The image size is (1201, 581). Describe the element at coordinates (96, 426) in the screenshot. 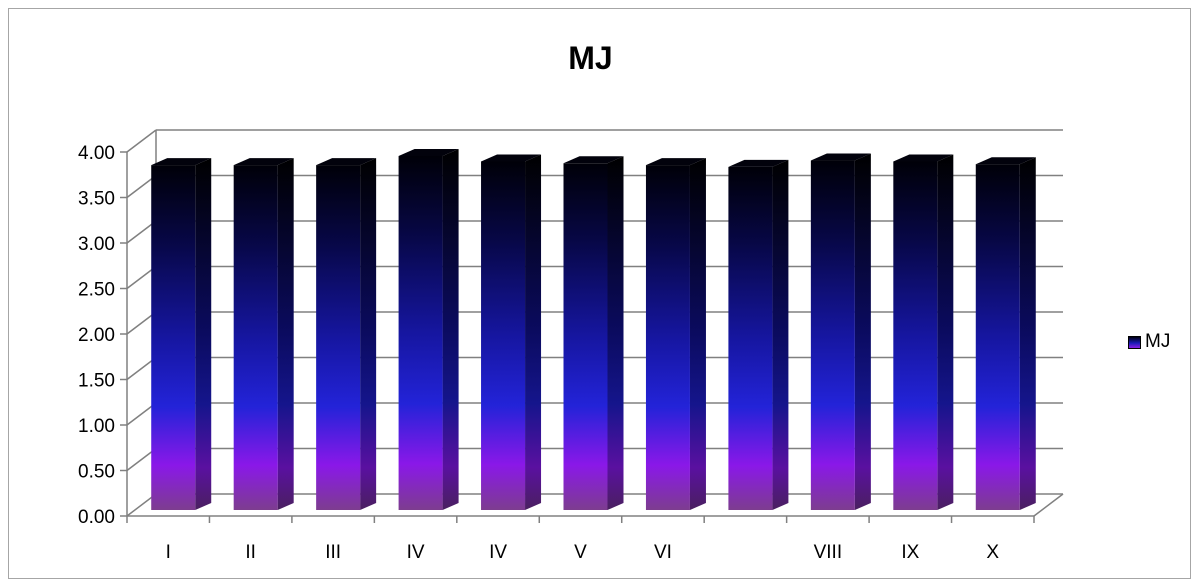

I see `y-tick-label: 1.00` at that location.